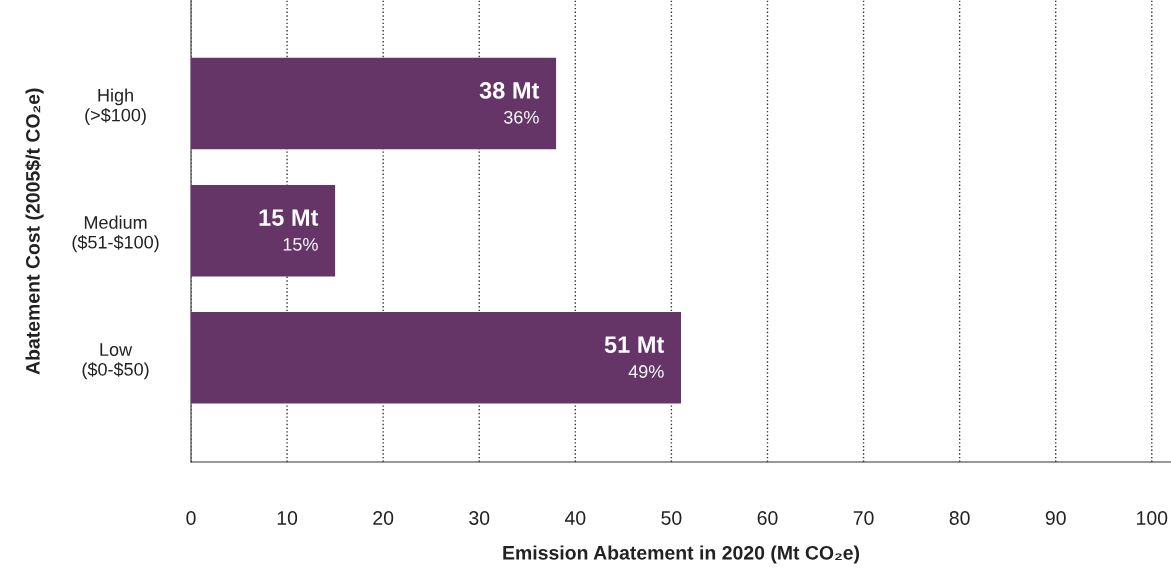 This screenshot has height=579, width=1171. Describe the element at coordinates (1152, 518) in the screenshot. I see `x-tick-label: 100` at that location.